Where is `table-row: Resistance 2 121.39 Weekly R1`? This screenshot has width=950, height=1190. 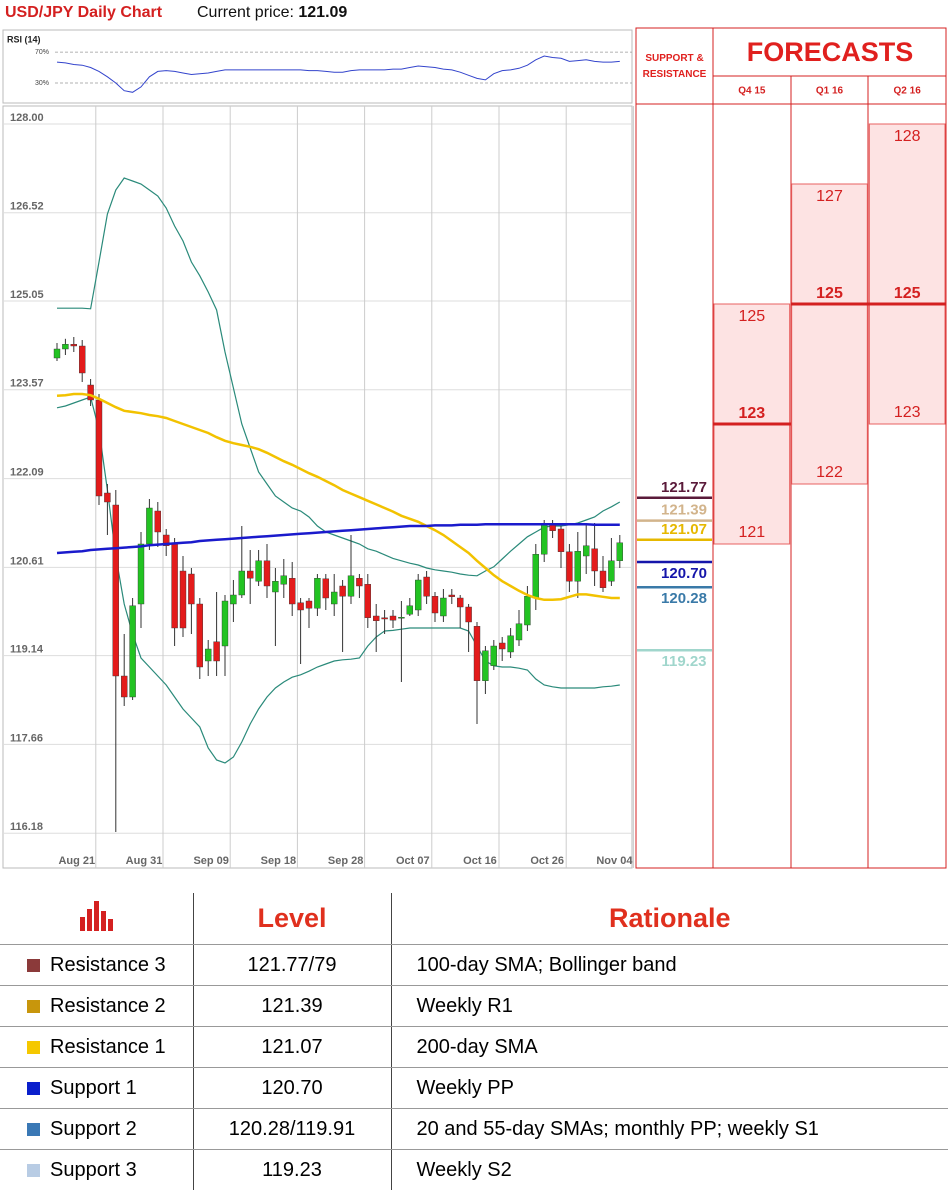
table-row: Resistance 2 121.39 Weekly R1 is located at coordinates (474, 1006).